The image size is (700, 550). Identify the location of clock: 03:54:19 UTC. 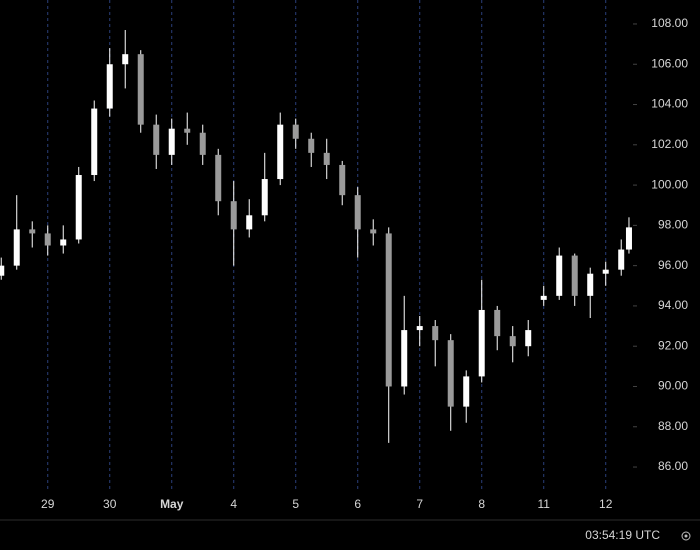
(622, 535).